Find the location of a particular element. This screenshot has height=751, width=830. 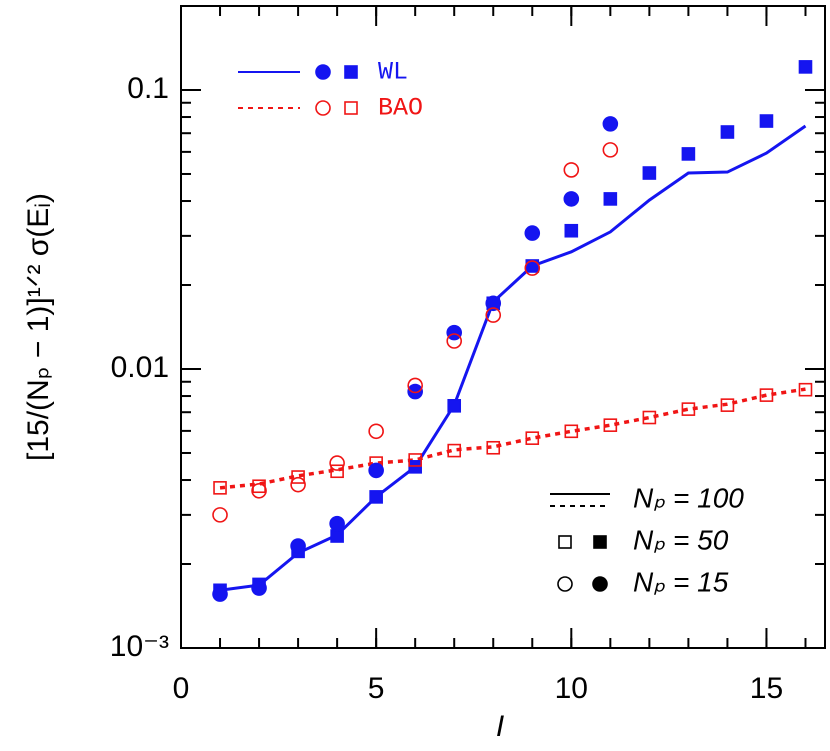

y-tick-label: 10⁻³ is located at coordinates (139, 646).